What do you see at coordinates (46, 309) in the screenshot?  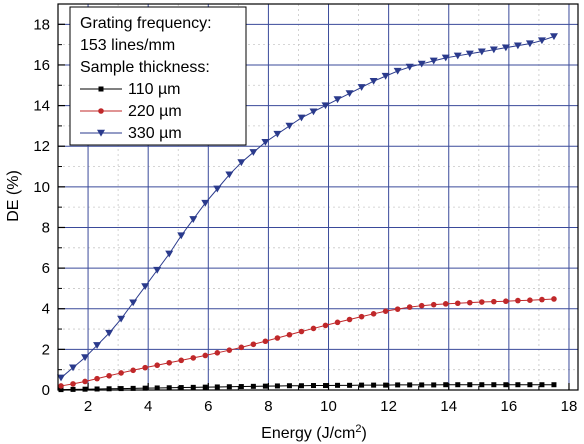 I see `y-tick-label: 4` at bounding box center [46, 309].